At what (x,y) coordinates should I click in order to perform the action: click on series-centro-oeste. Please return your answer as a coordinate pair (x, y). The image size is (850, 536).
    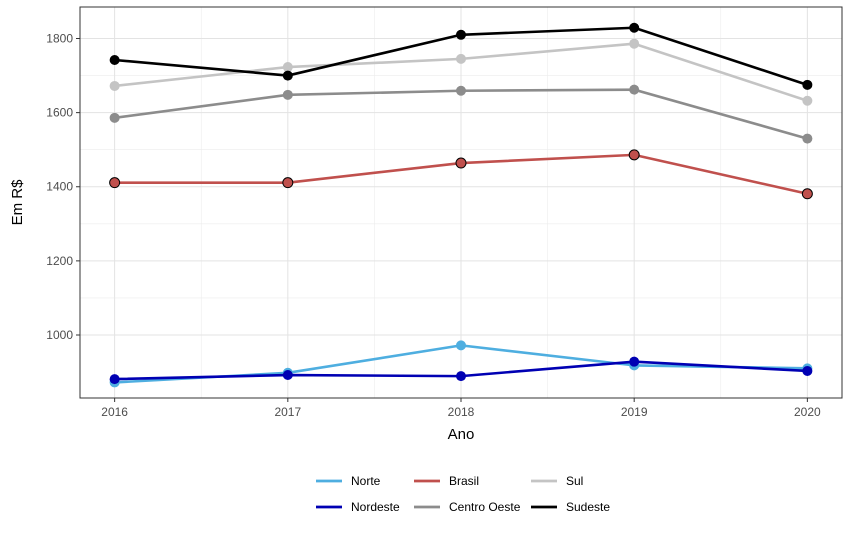
    Looking at the image, I should click on (461, 114).